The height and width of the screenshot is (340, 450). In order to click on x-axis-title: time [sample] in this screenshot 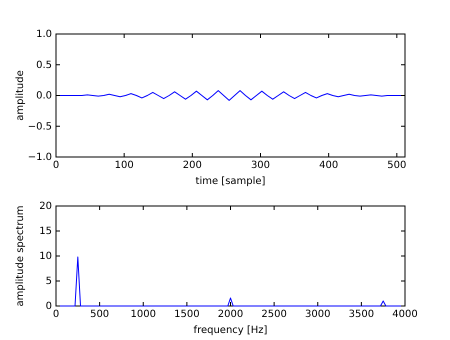, I will do `click(231, 181)`.